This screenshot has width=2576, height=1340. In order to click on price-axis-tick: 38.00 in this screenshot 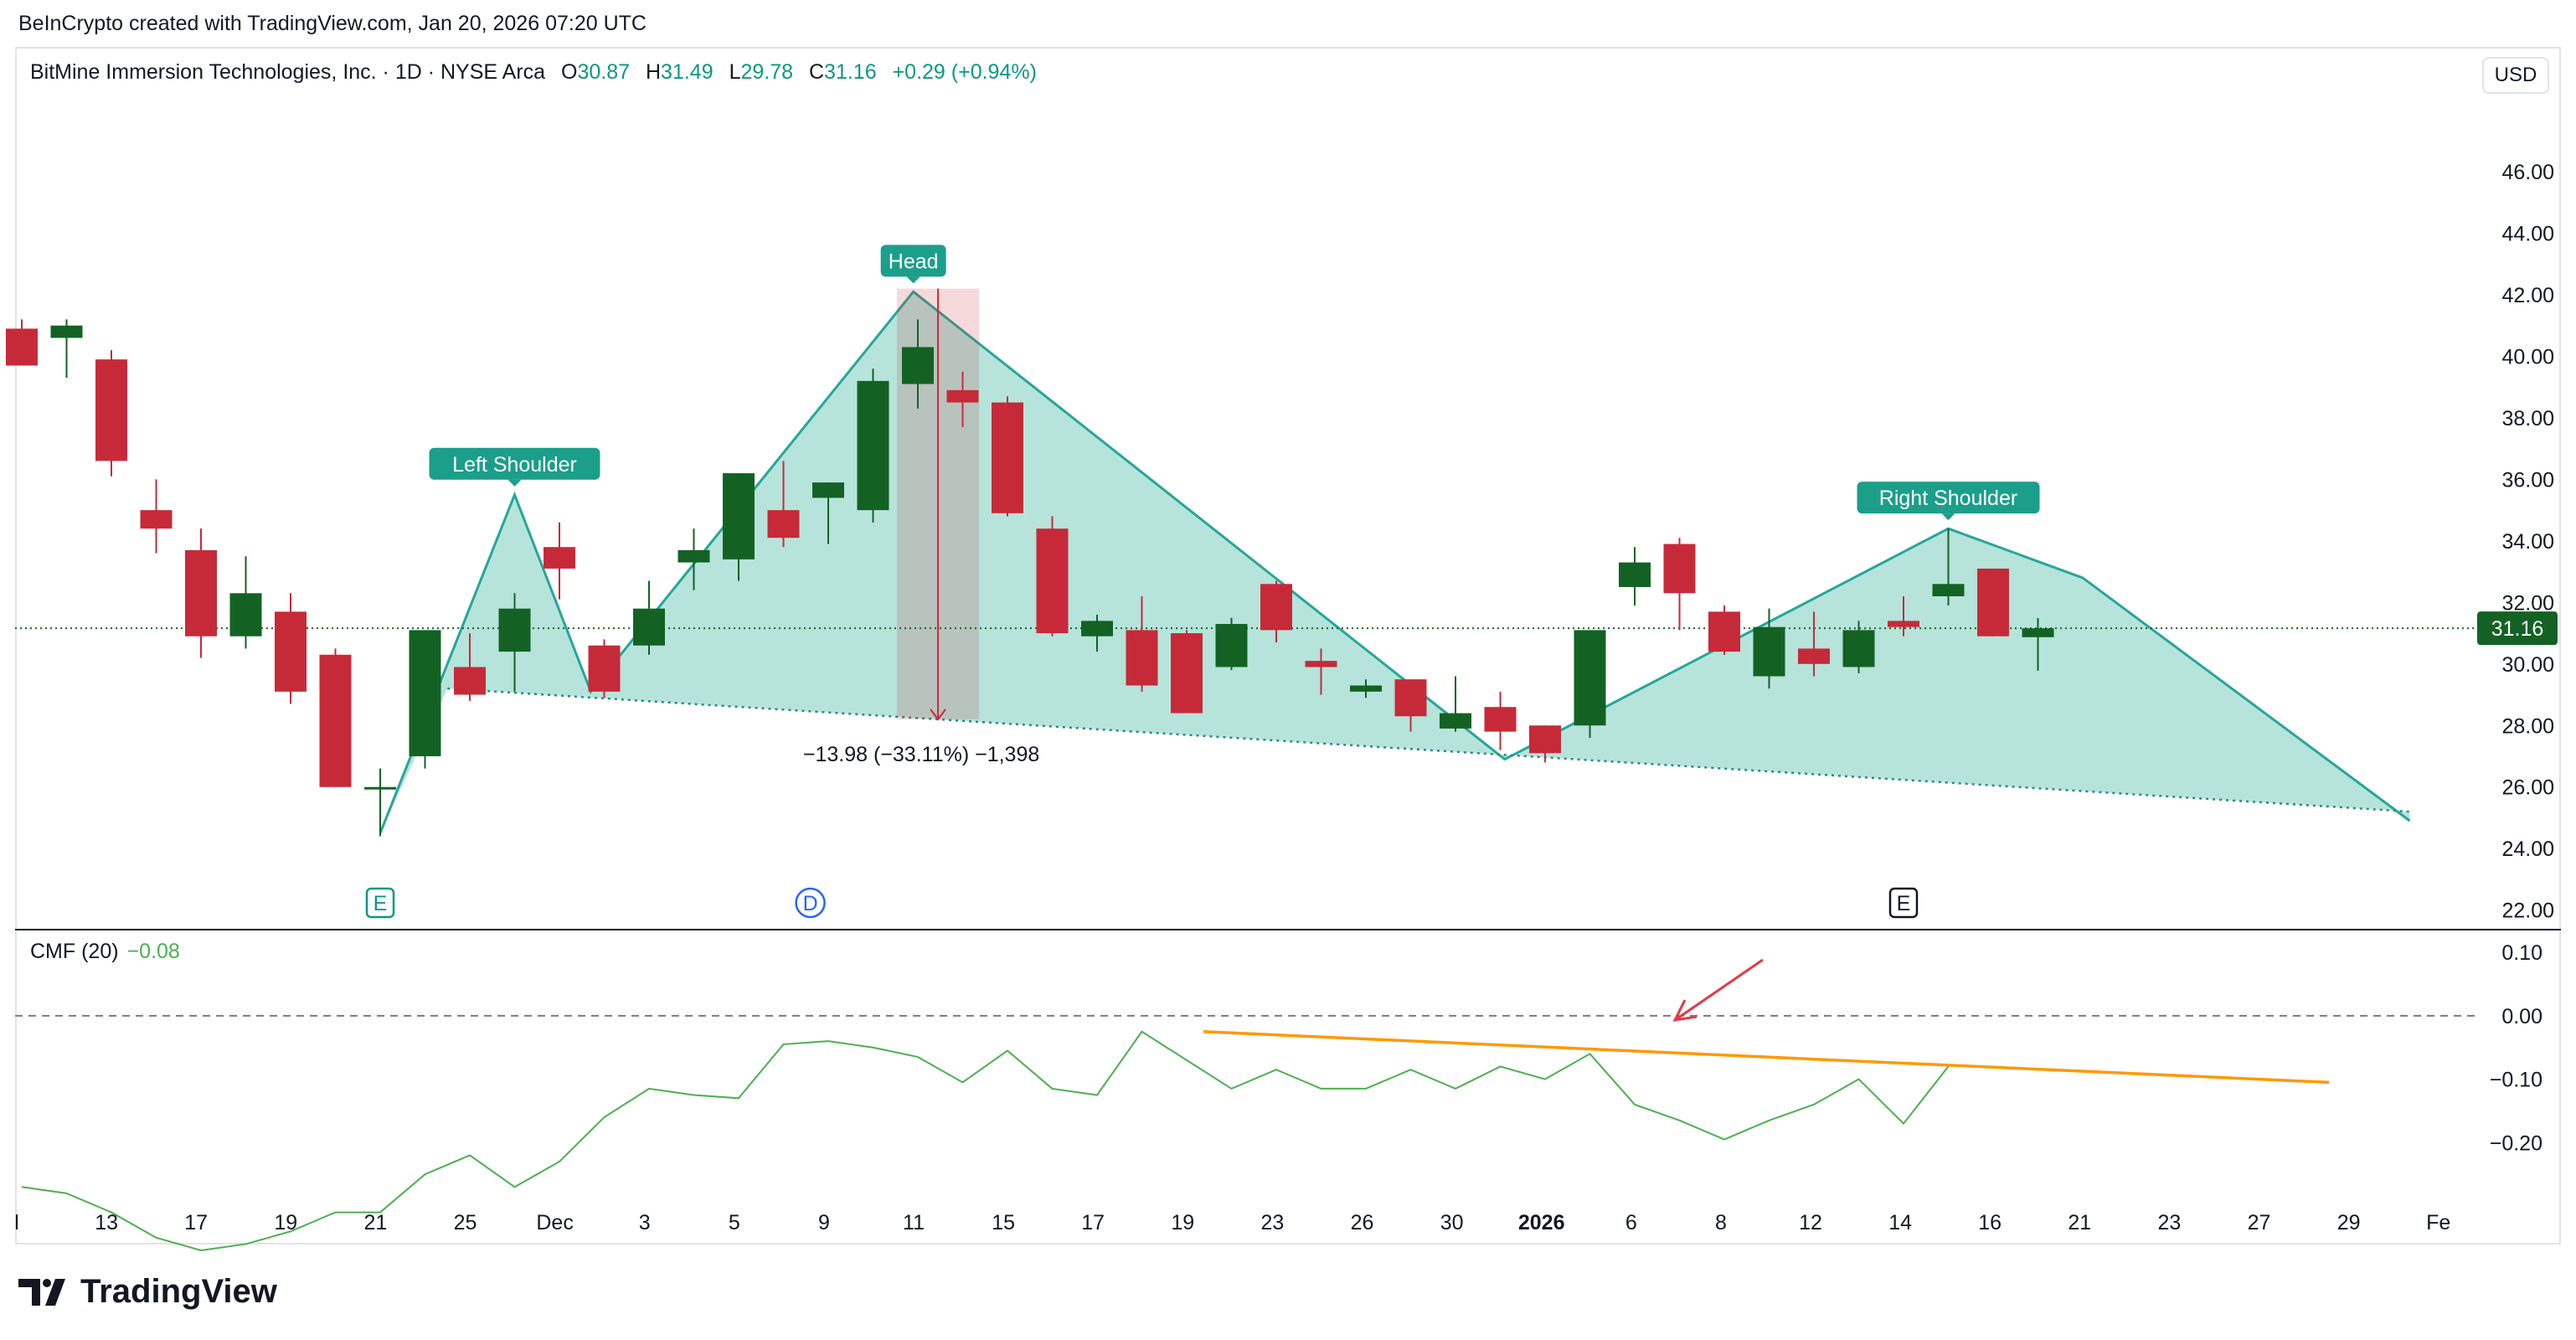, I will do `click(2527, 418)`.